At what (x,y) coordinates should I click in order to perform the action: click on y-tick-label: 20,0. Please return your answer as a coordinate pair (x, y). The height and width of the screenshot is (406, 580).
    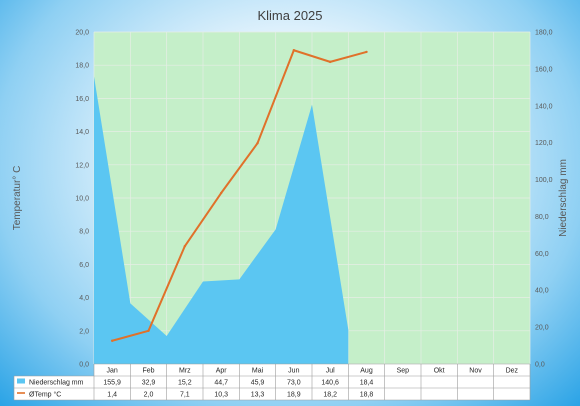
    Looking at the image, I should click on (82, 33).